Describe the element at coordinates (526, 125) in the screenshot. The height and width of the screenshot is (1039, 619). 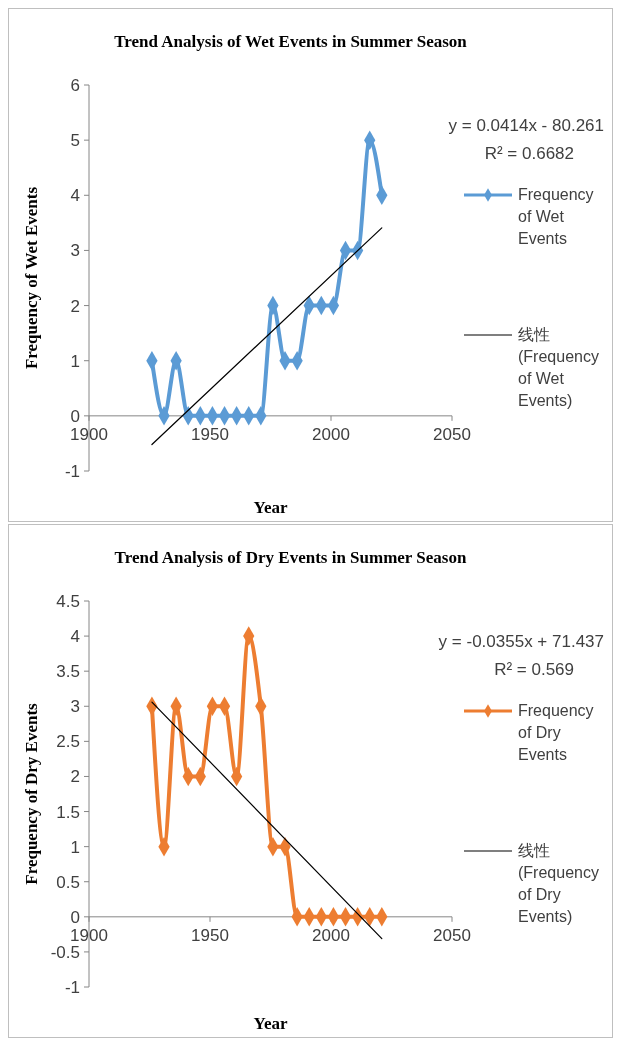
I see `annotation: y = 0.0414x - 80.261` at that location.